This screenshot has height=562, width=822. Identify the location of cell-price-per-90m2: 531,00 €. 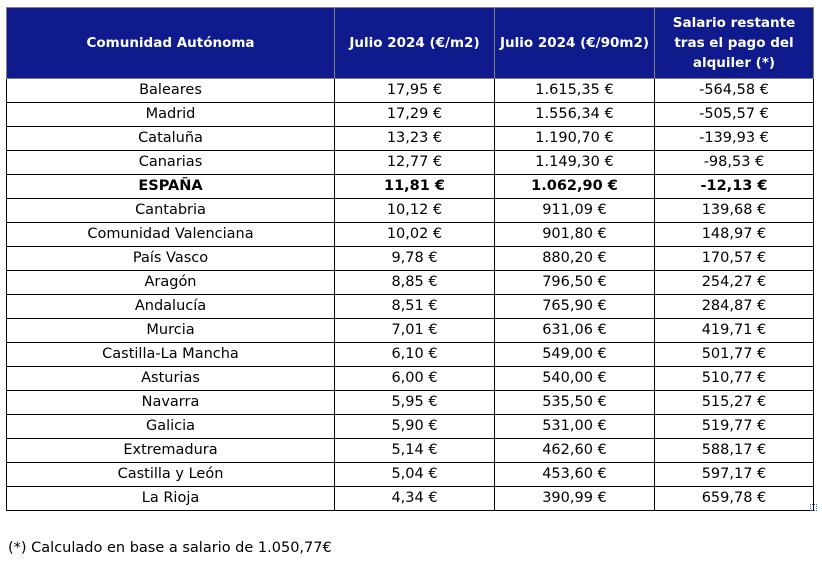
(574, 426).